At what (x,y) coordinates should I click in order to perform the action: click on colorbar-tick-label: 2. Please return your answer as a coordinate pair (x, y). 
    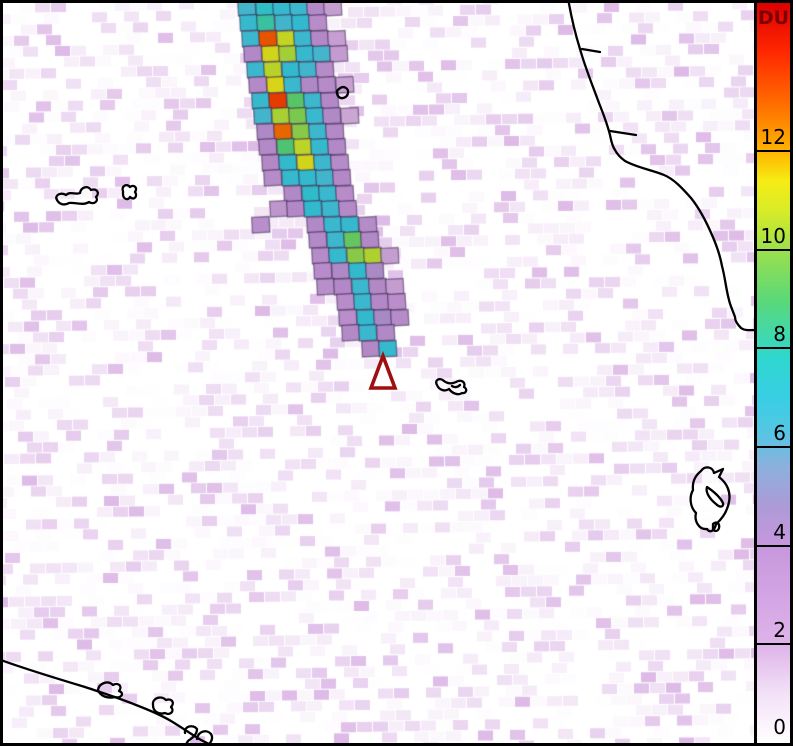
    Looking at the image, I should click on (779, 630).